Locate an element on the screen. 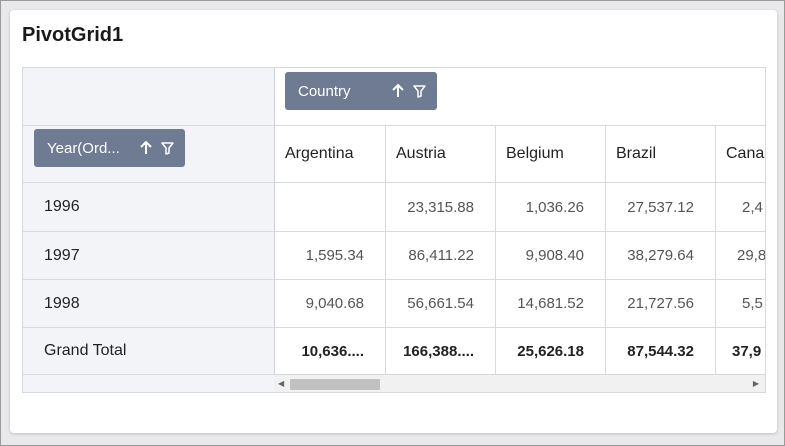  table-cell: 2,4 is located at coordinates (752, 207).